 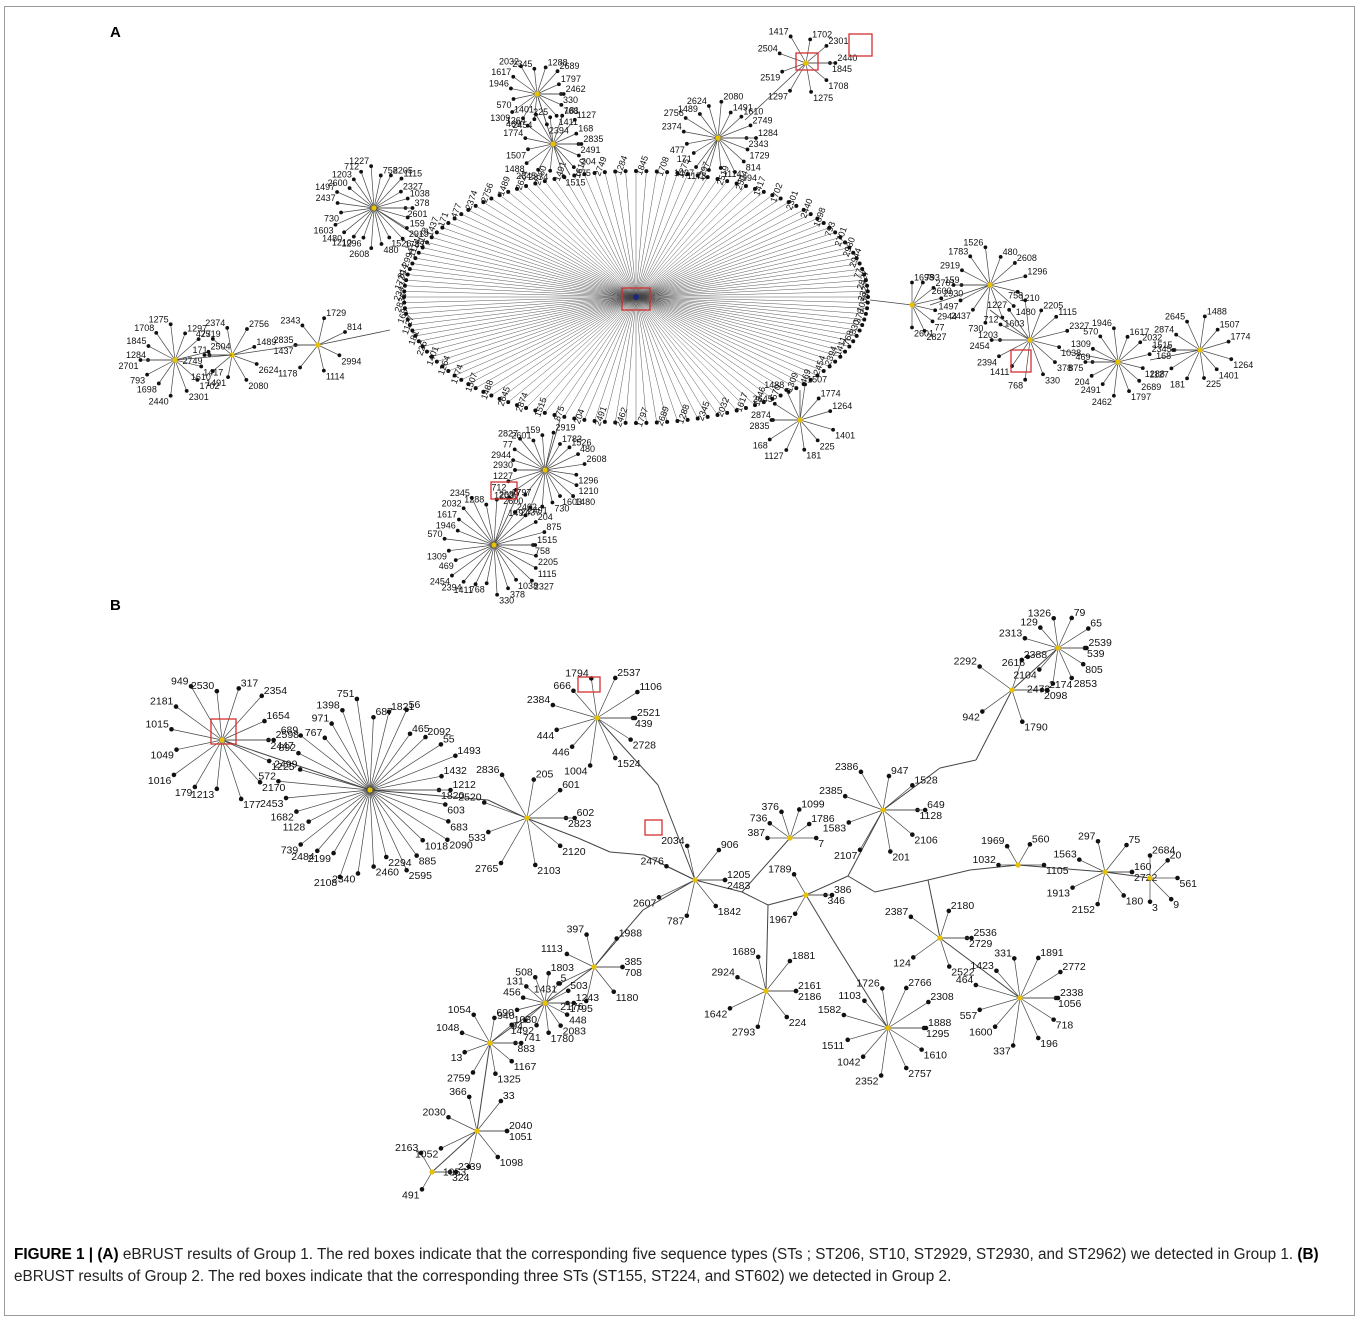 What do you see at coordinates (579, 986) in the screenshot?
I see `st-label: 503` at bounding box center [579, 986].